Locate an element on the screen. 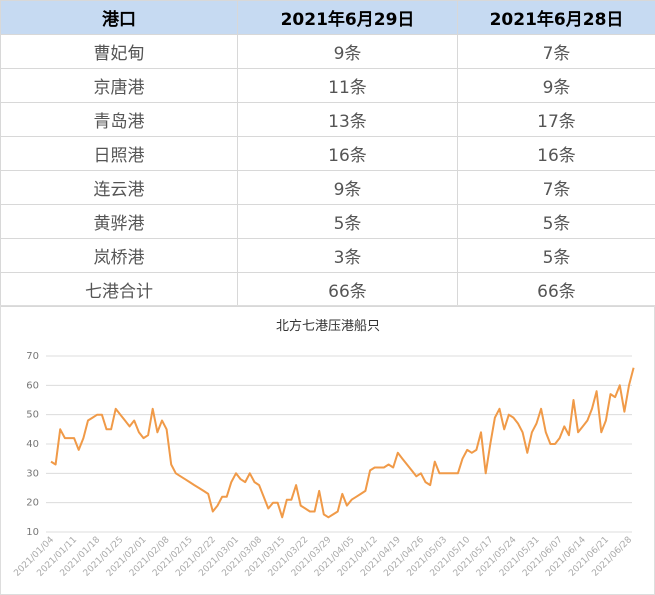  y-tick-label: 60 is located at coordinates (32, 385).